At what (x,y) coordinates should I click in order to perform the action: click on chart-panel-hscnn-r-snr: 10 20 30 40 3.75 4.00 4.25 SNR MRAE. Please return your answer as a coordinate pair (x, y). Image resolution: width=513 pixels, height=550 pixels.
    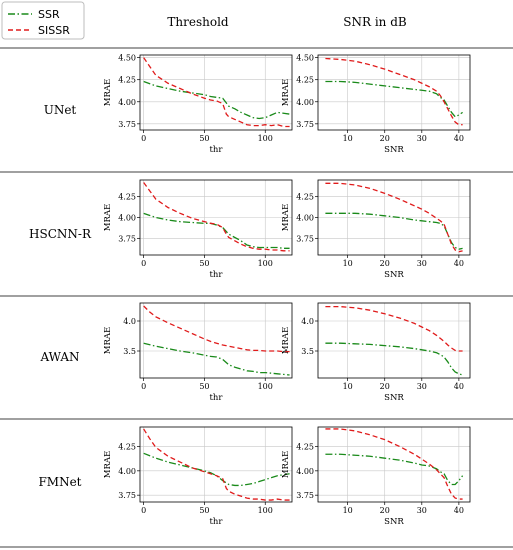
    Looking at the image, I should click on (376, 229).